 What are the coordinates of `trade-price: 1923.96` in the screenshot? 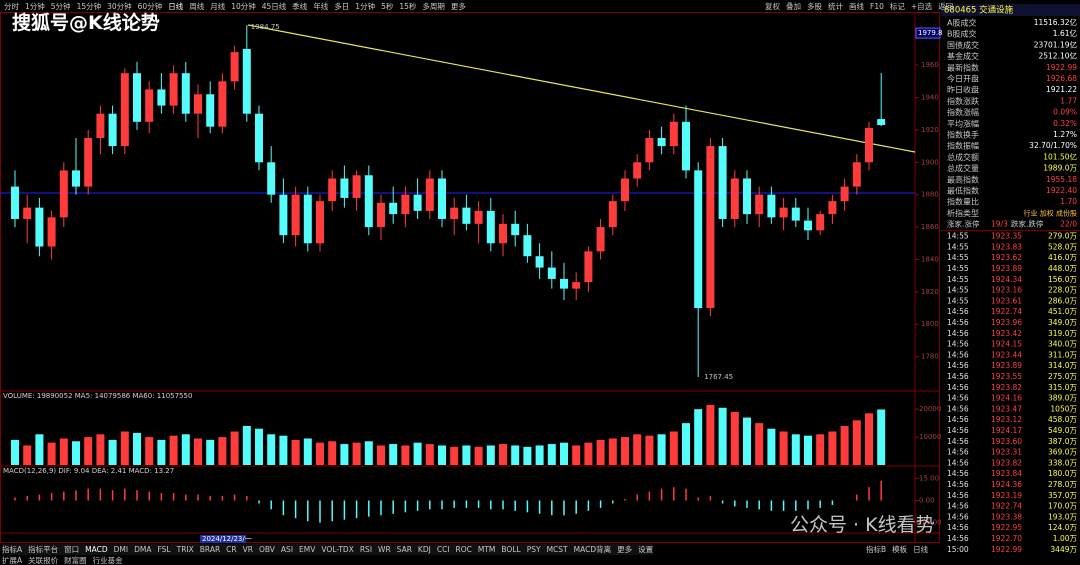 It's located at (1006, 322).